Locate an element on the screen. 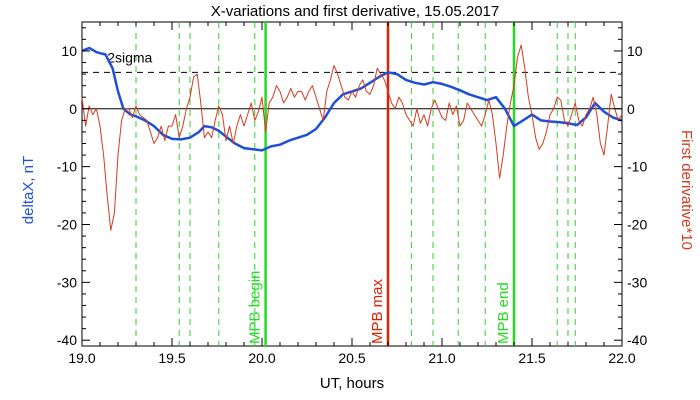 This screenshot has height=400, width=700. x-axis-label: UT, hours is located at coordinates (352, 383).